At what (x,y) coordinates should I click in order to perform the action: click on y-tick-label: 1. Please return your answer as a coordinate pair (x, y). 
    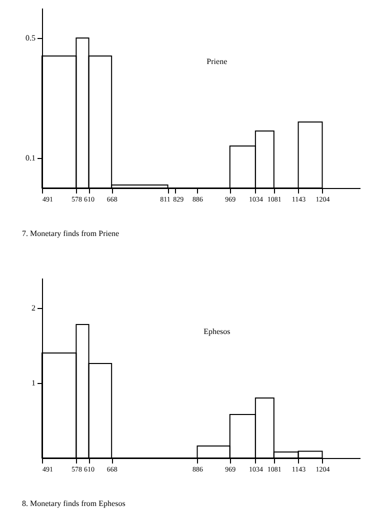
    Looking at the image, I should click on (34, 383).